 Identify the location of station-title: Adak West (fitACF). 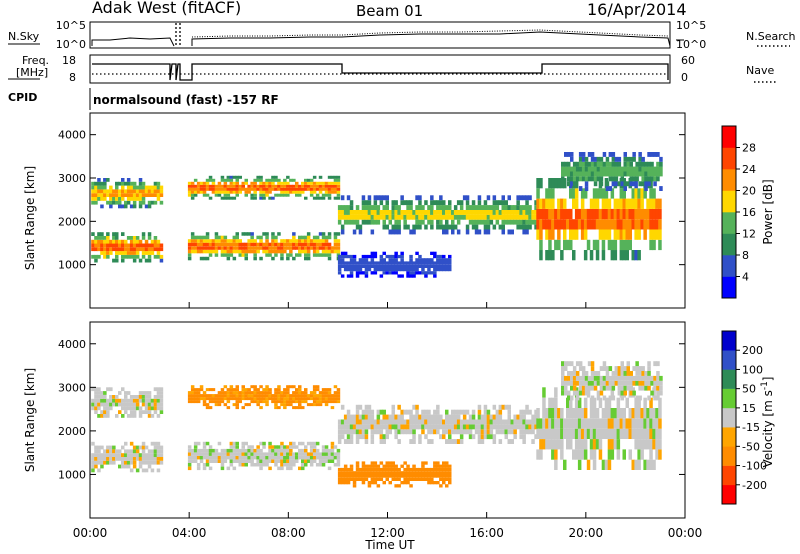
(166, 8).